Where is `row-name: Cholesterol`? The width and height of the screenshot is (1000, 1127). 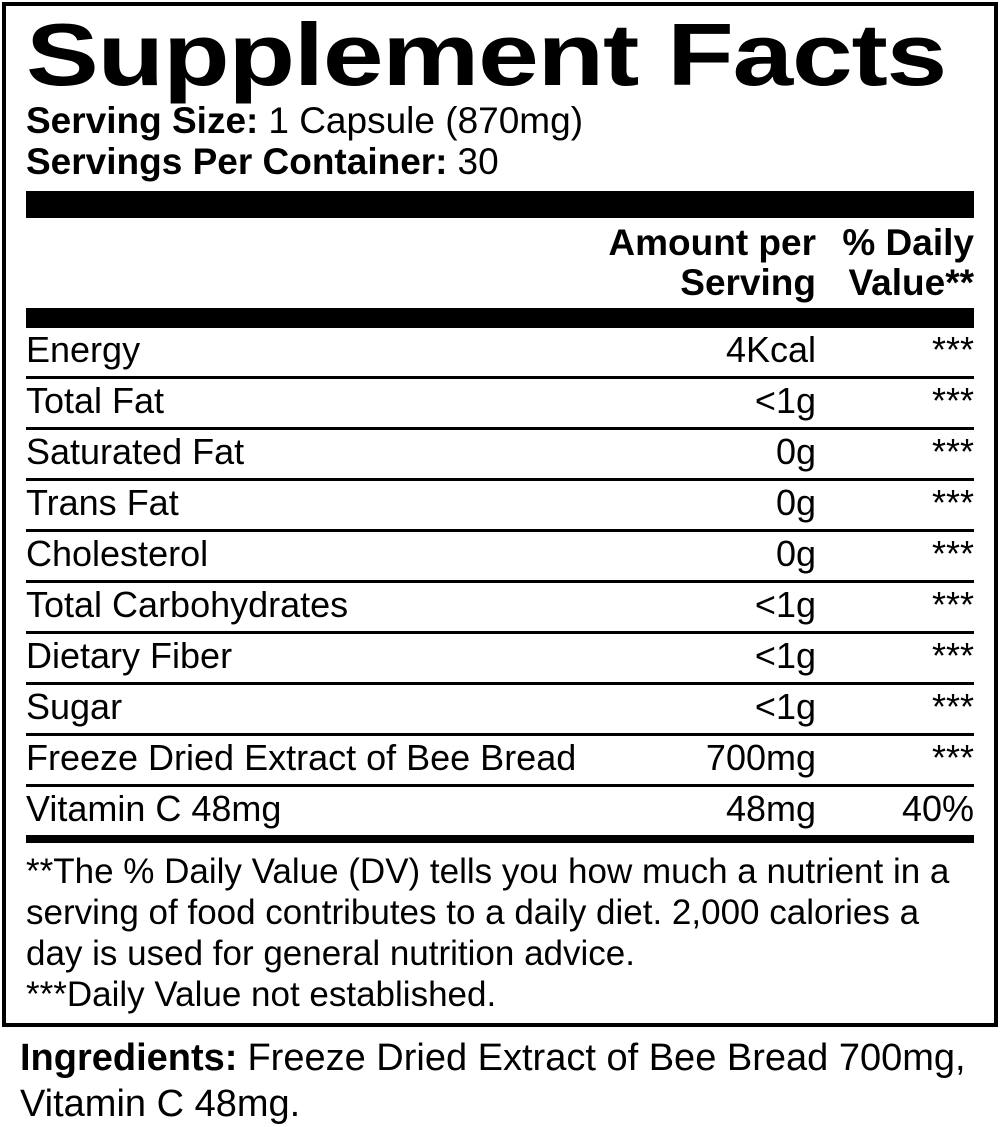
row-name: Cholesterol is located at coordinates (117, 553).